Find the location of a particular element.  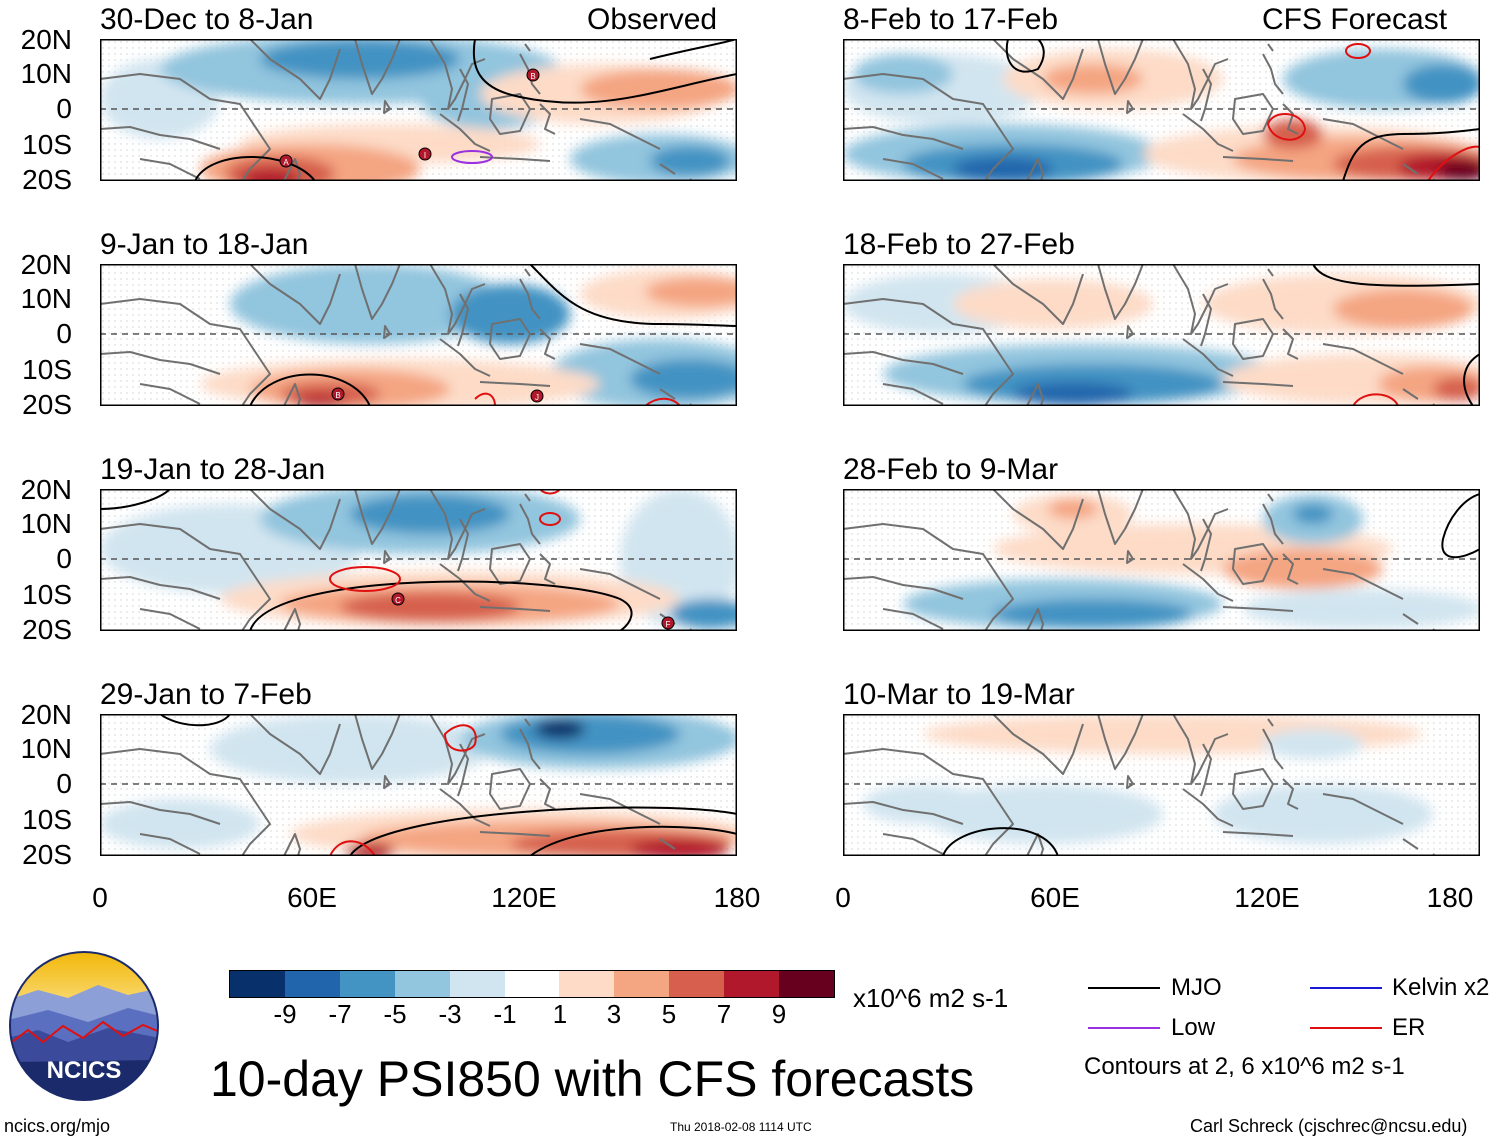

storm-marker: C is located at coordinates (398, 599).